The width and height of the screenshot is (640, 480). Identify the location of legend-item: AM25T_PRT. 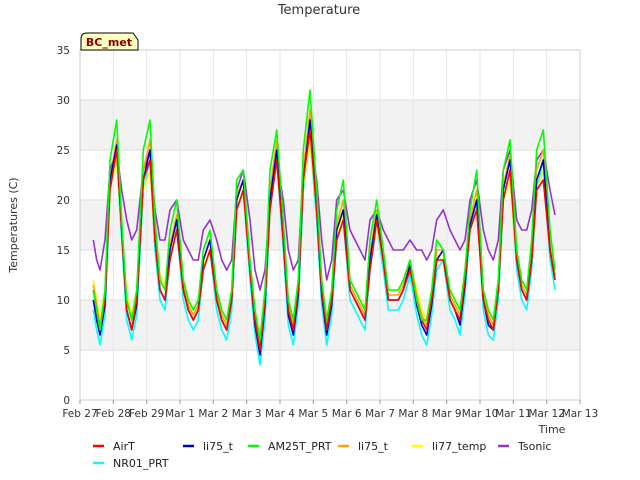
(290, 446).